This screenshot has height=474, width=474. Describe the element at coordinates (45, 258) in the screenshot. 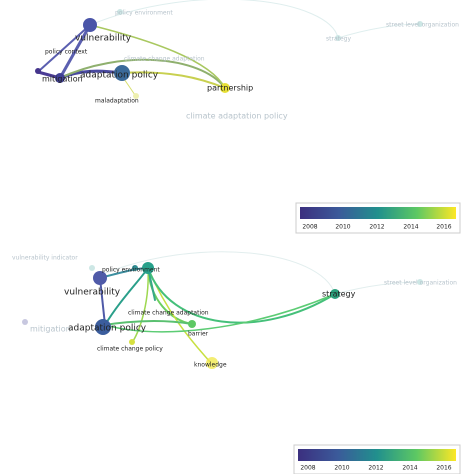

I see `node-label: vulnerability indicator` at that location.